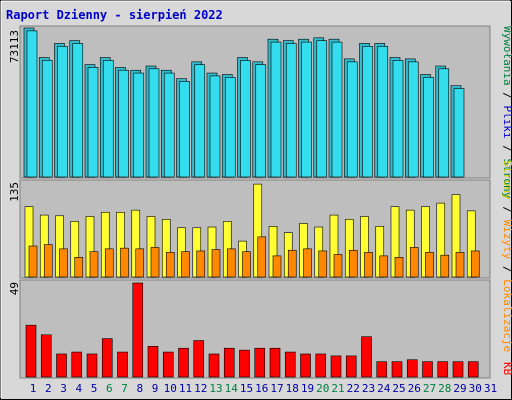 The width and height of the screenshot is (512, 400). What do you see at coordinates (459, 388) in the screenshot?
I see `x-tick-label: 29` at bounding box center [459, 388].